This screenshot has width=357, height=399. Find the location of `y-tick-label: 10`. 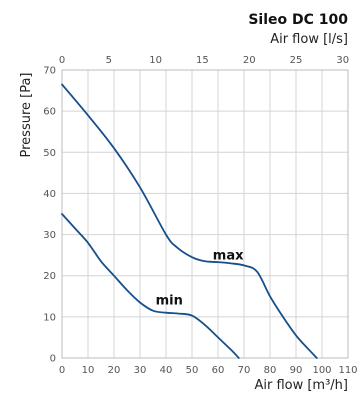

y-tick-label: 10 is located at coordinates (49, 317).